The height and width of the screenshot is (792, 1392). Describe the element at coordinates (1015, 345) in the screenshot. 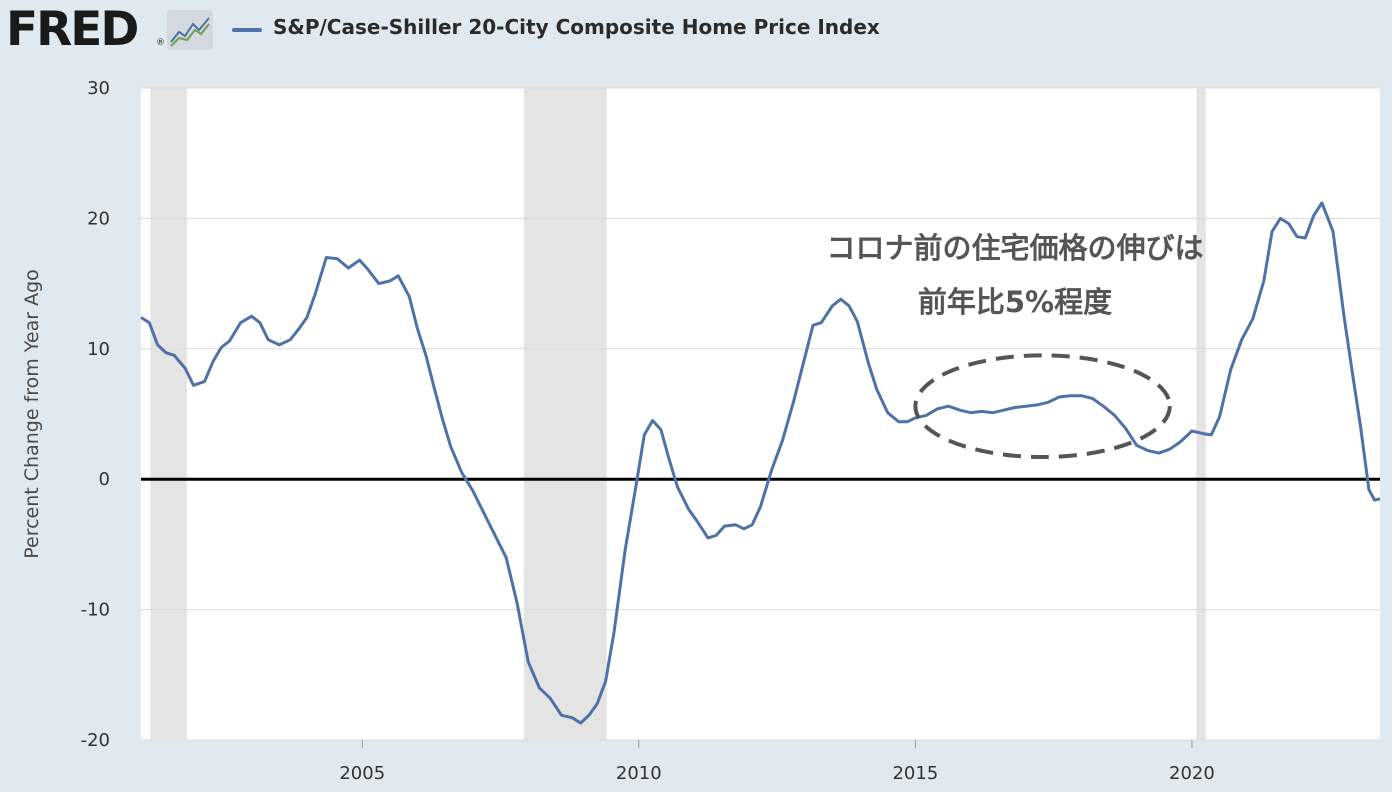

I see `annotation-group: コロナ前の住宅価格の伸びは 前年比5%程度` at that location.